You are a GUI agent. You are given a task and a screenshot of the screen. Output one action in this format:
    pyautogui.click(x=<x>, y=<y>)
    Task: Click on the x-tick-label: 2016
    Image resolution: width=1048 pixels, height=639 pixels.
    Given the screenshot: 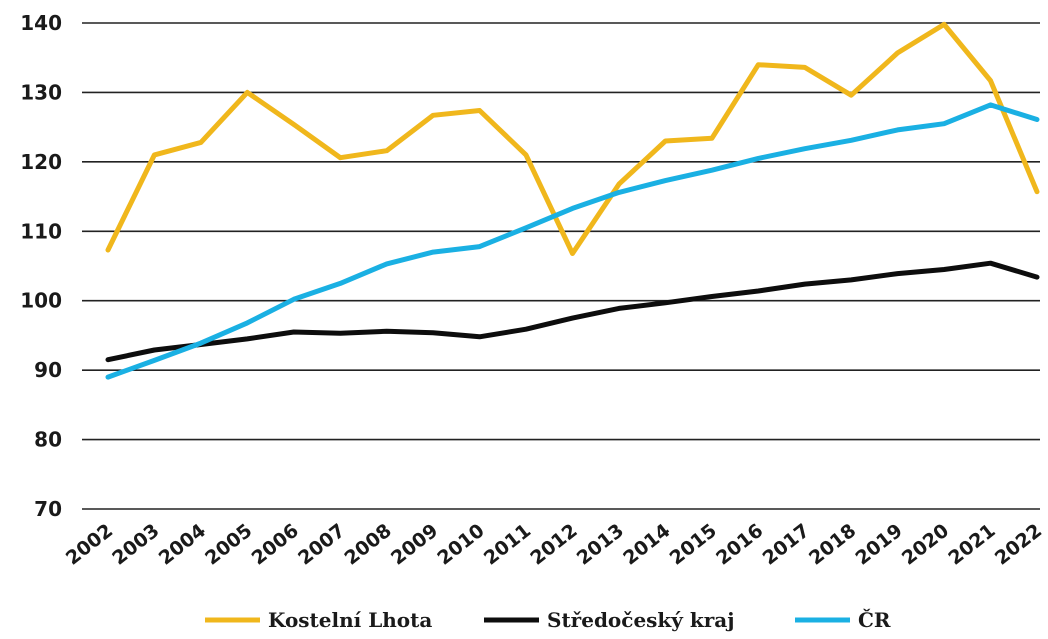 What is the action you would take?
    pyautogui.click(x=739, y=545)
    